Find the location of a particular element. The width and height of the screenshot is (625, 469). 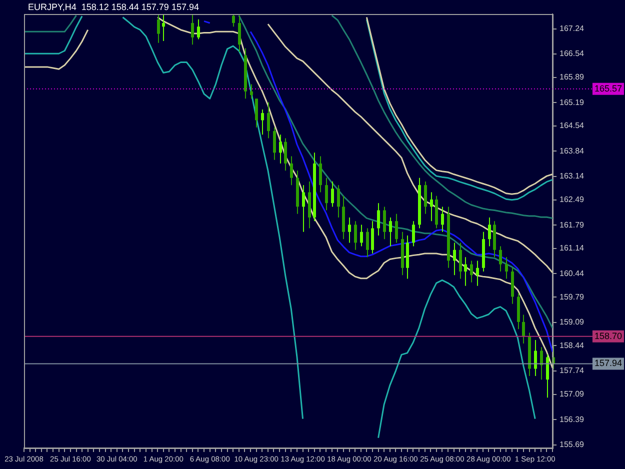

y-tick-label: 165.89 is located at coordinates (572, 77).